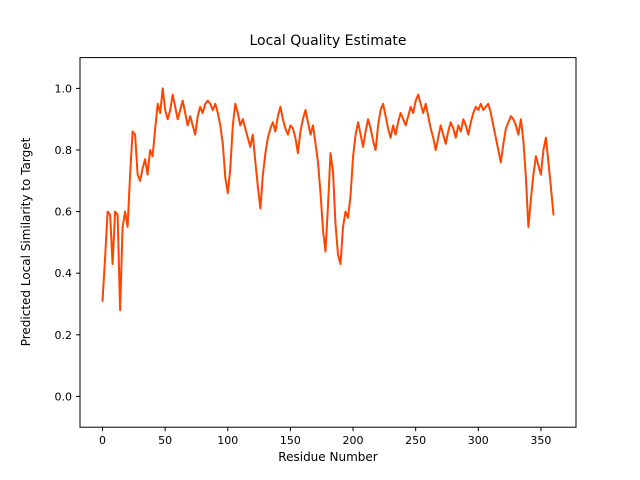 The image size is (640, 480). What do you see at coordinates (227, 440) in the screenshot?
I see `x-tick-label: 100` at bounding box center [227, 440].